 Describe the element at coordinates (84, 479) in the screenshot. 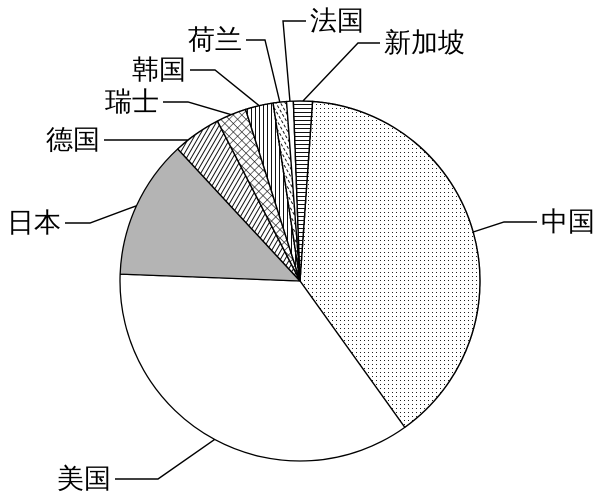

I see `slice-label: 美国` at that location.